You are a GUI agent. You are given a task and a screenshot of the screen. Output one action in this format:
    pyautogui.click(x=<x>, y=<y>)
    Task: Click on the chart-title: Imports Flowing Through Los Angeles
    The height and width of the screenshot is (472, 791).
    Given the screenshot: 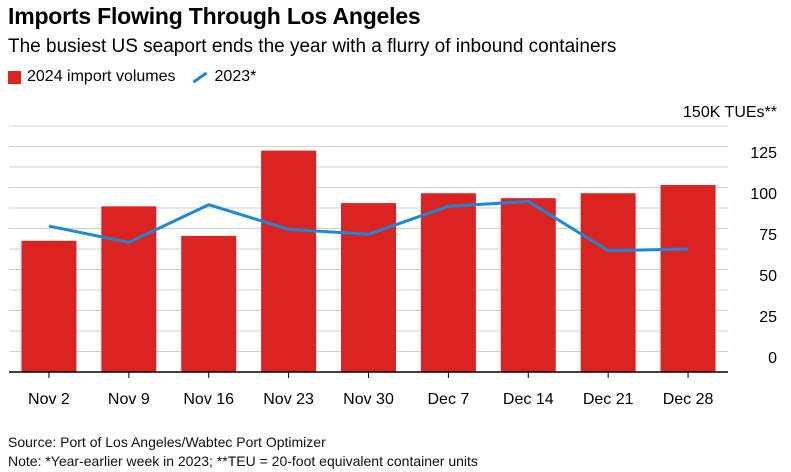 What is the action you would take?
    pyautogui.click(x=214, y=16)
    